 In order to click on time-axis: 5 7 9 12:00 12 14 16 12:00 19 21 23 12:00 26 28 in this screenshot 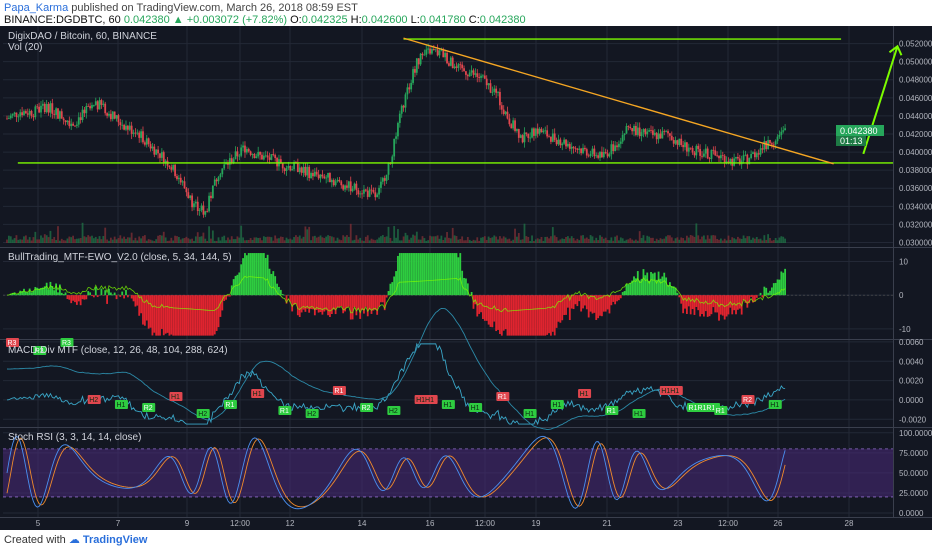, I will do `click(445, 523)`.